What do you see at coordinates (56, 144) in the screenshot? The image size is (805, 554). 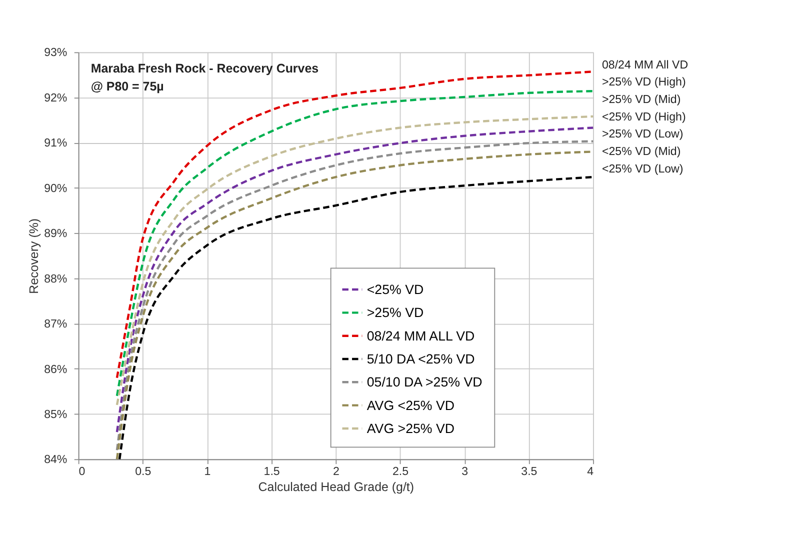 I see `y-tick-label: 91%` at bounding box center [56, 144].